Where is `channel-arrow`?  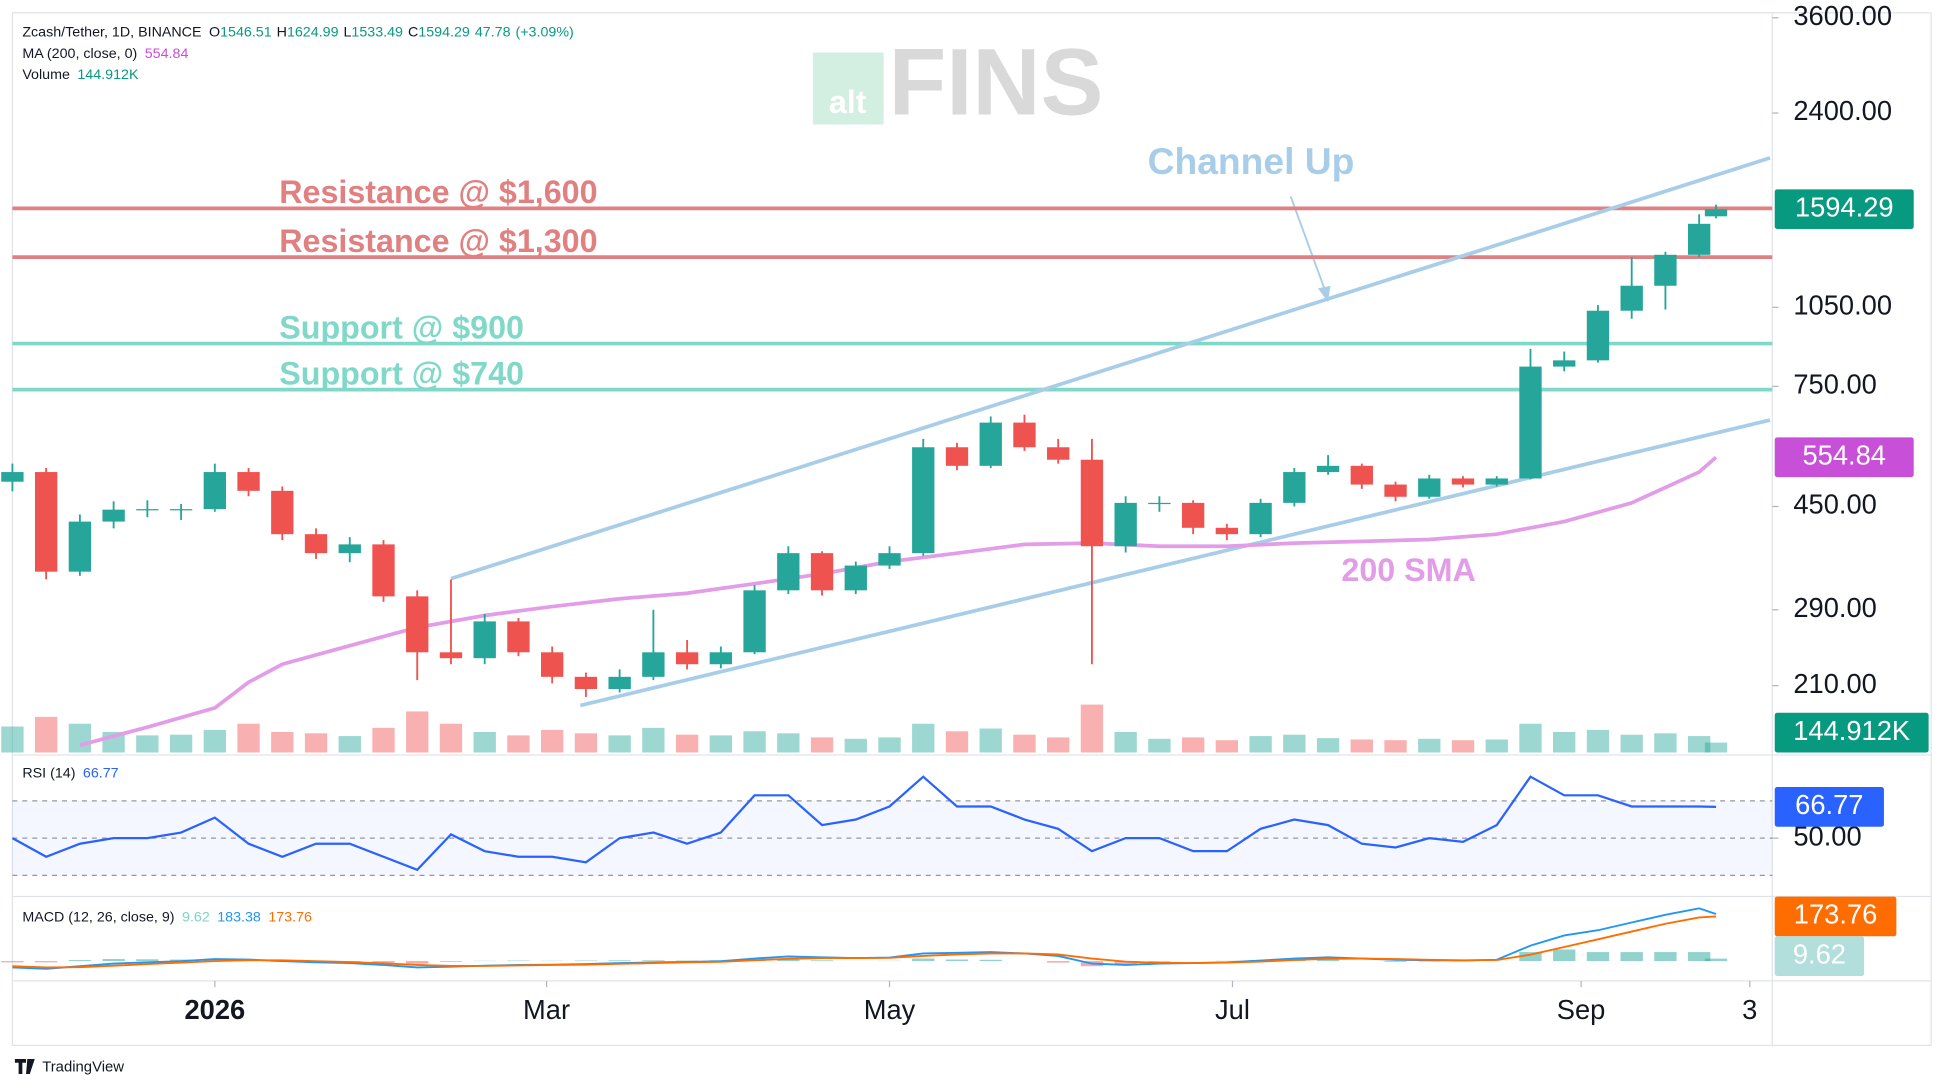 channel-arrow is located at coordinates (1309, 247).